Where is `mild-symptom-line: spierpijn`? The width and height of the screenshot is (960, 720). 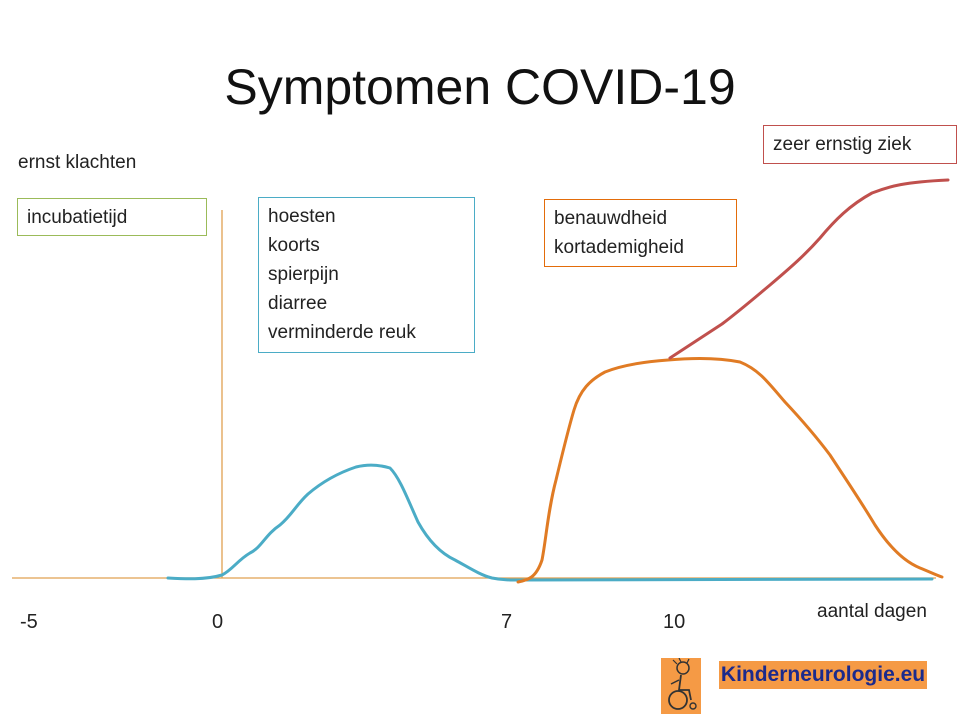
mild-symptom-line: spierpijn is located at coordinates (303, 274).